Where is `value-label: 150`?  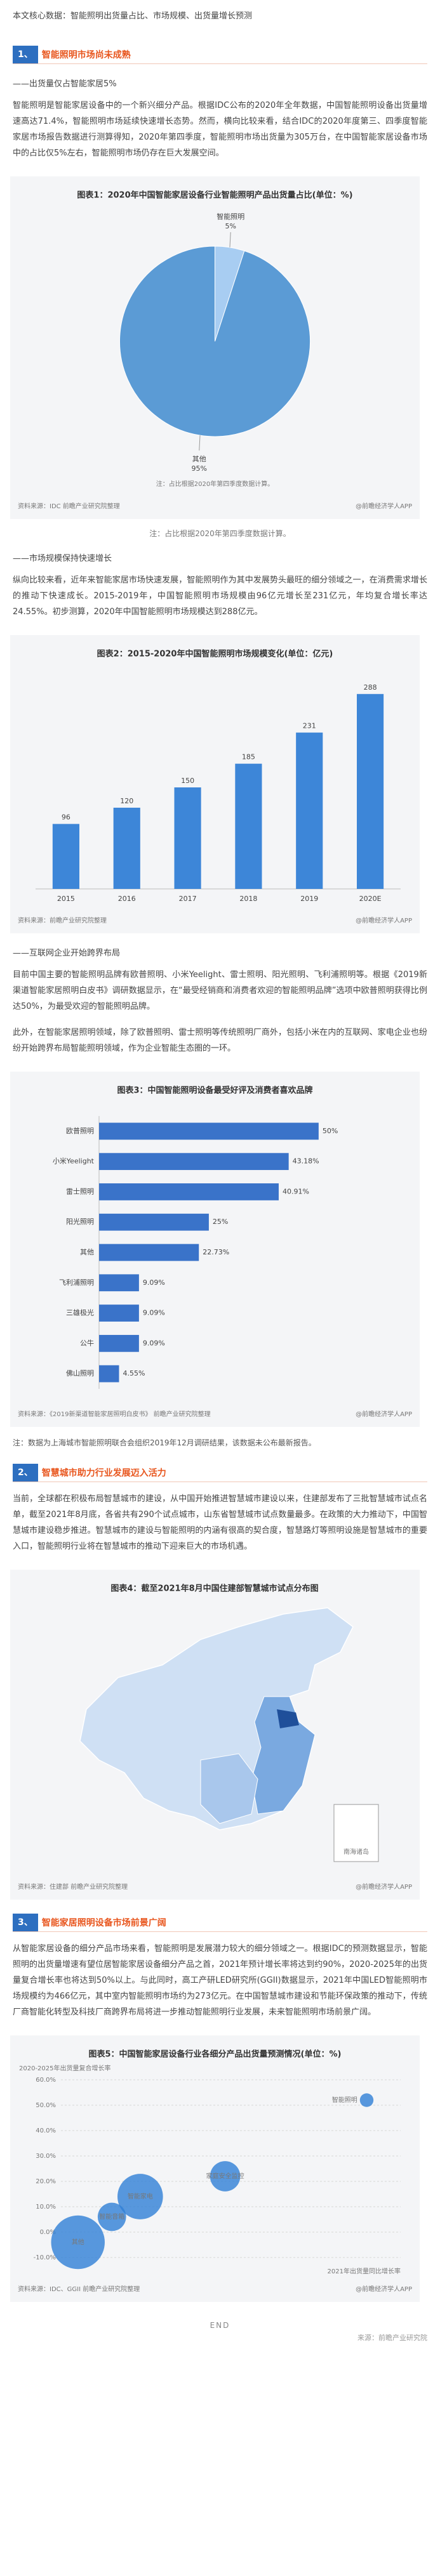
value-label: 150 is located at coordinates (187, 781).